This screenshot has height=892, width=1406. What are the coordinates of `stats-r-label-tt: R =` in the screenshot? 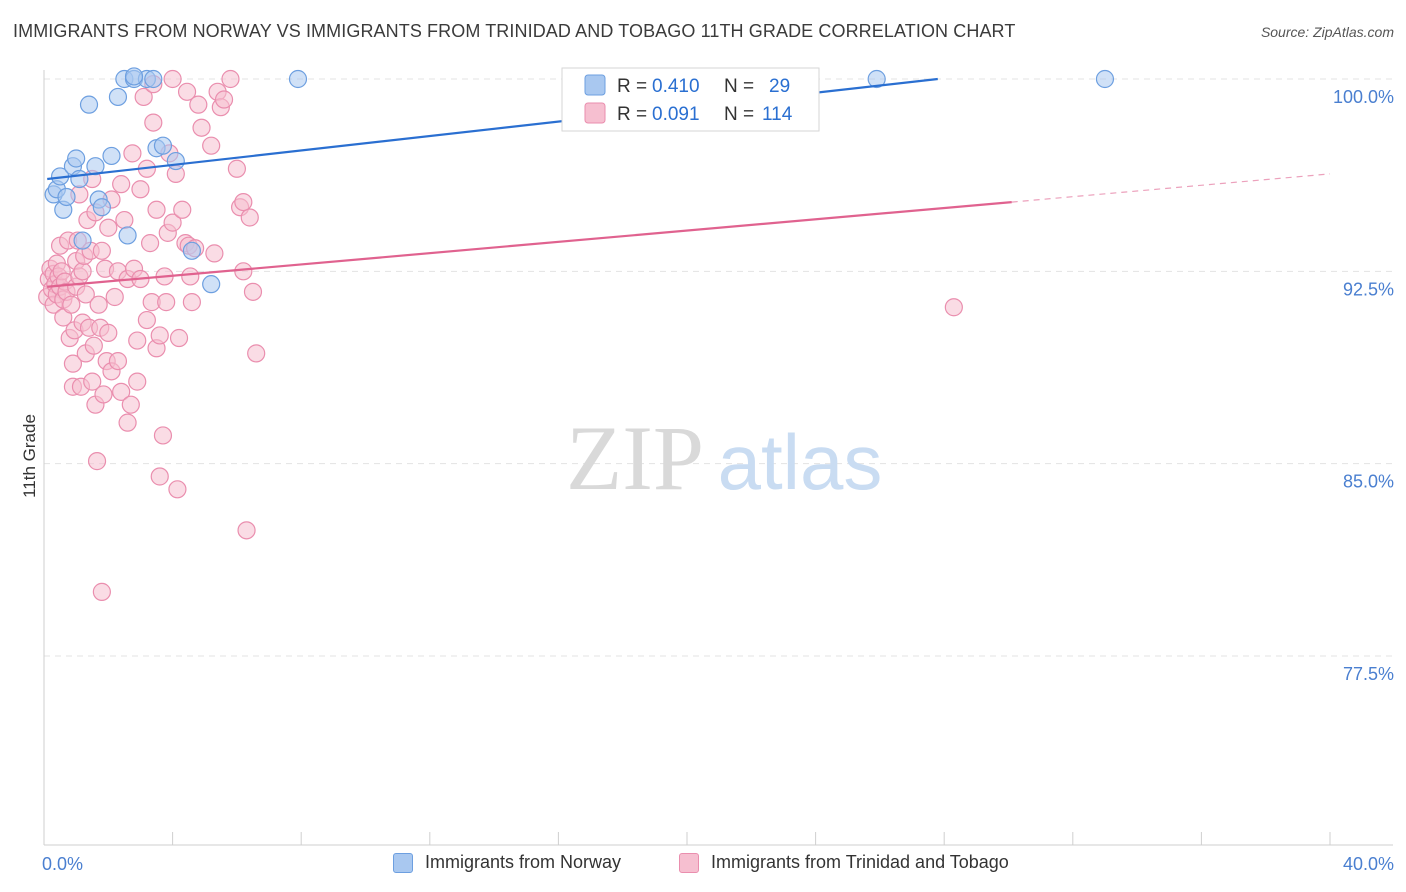 It's located at (632, 114).